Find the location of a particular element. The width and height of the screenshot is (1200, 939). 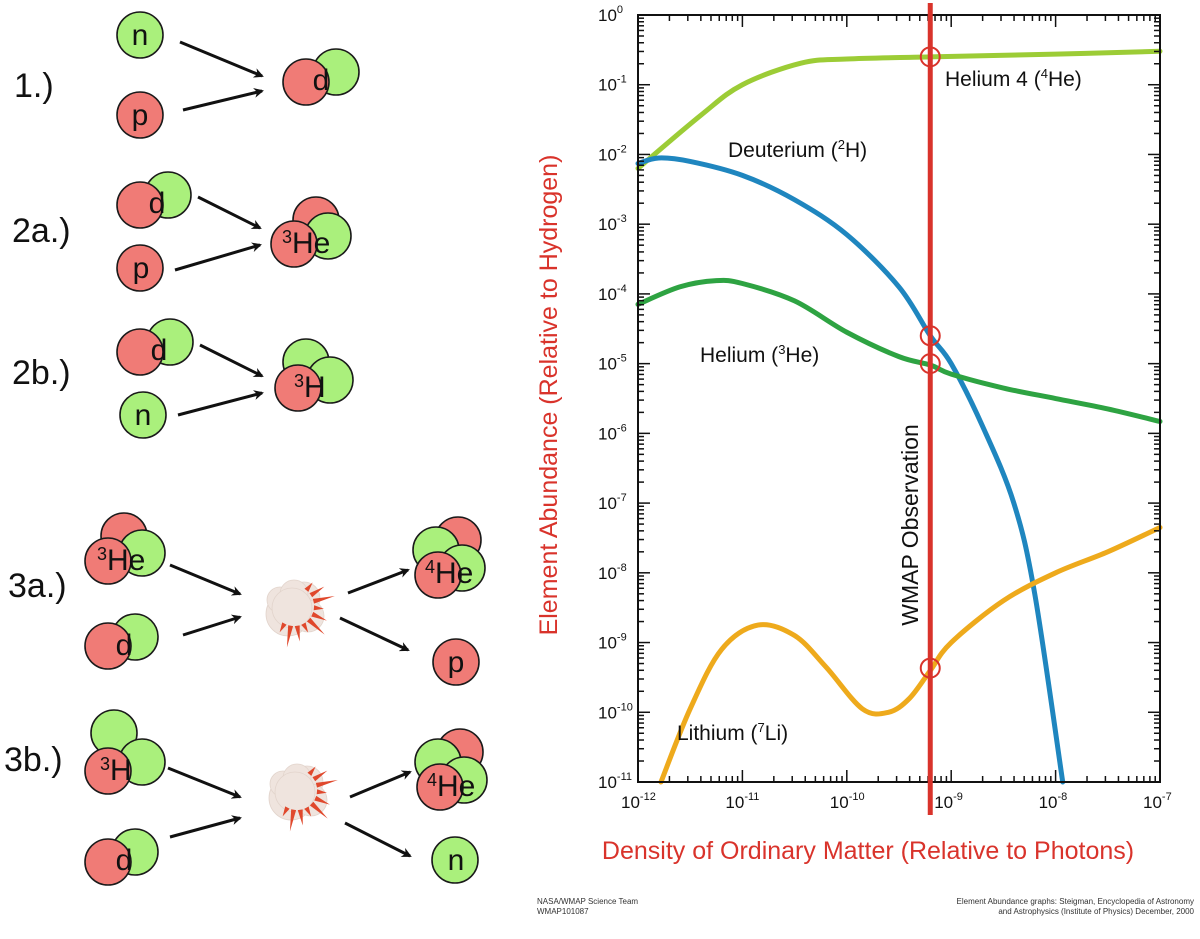

y-tick-label: 10⁻² is located at coordinates (612, 153).